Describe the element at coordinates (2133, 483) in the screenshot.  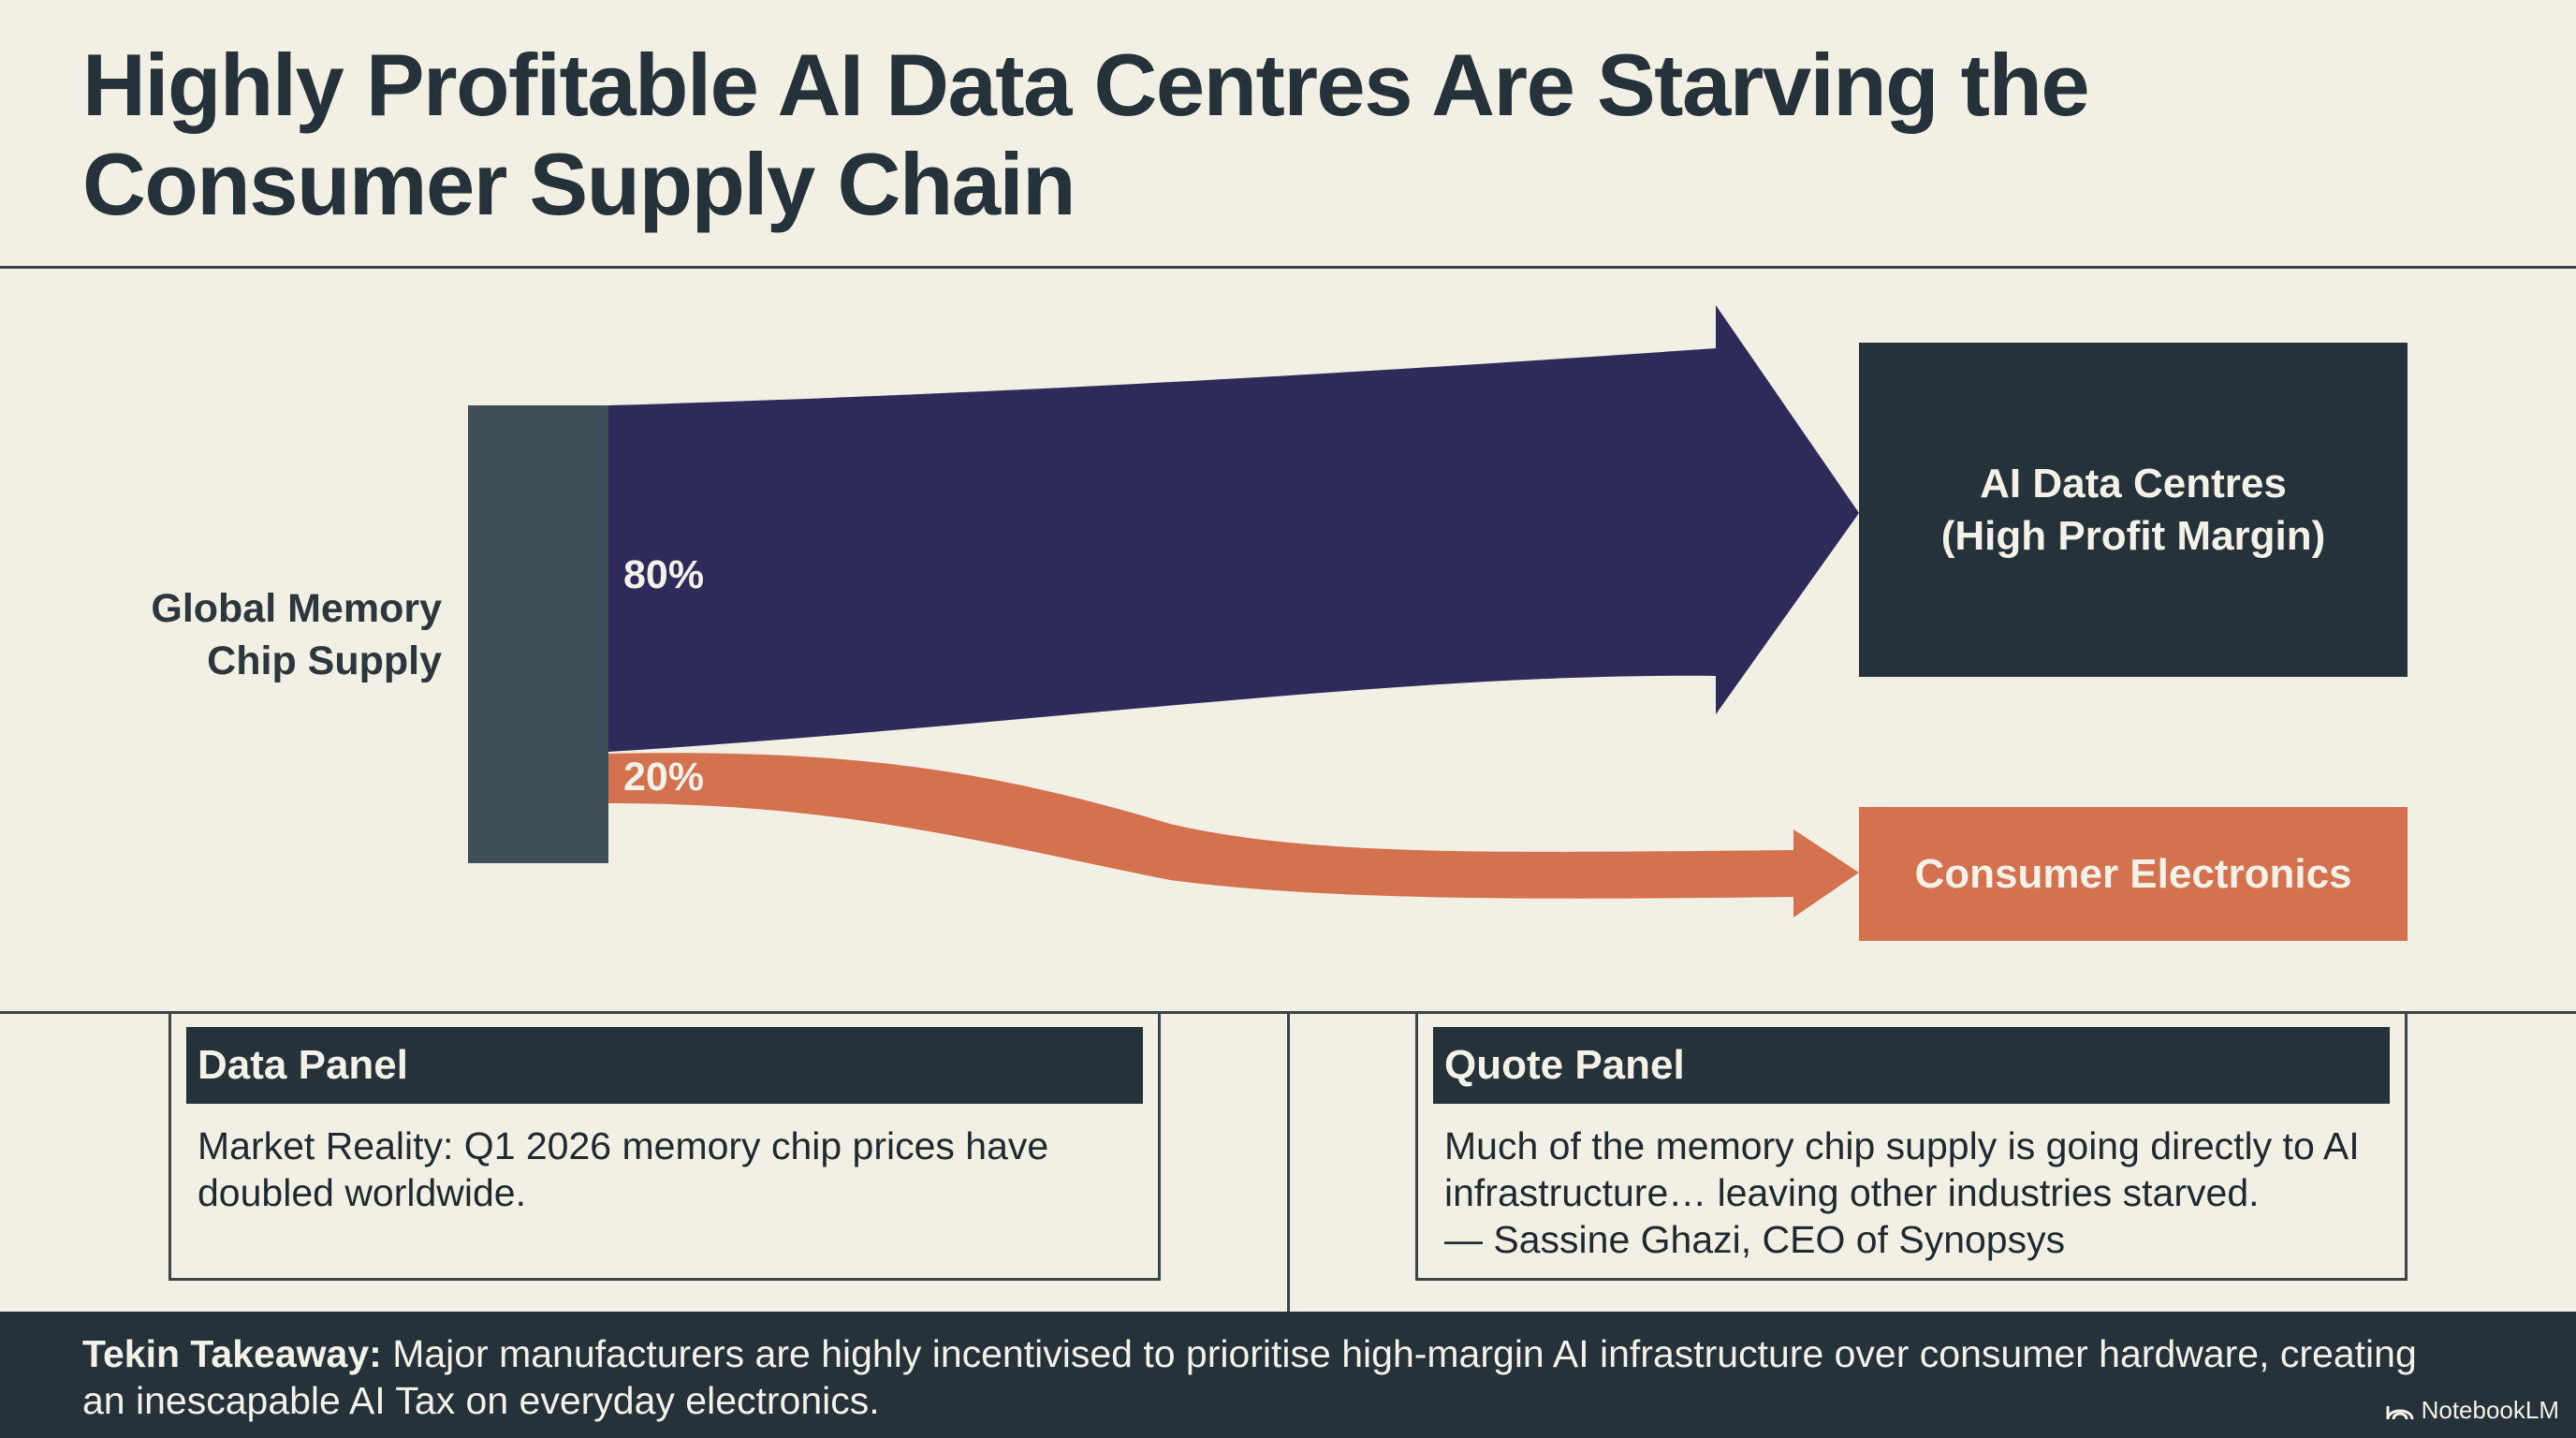
I see `ai-datacentres-label: AI Data Centres` at that location.